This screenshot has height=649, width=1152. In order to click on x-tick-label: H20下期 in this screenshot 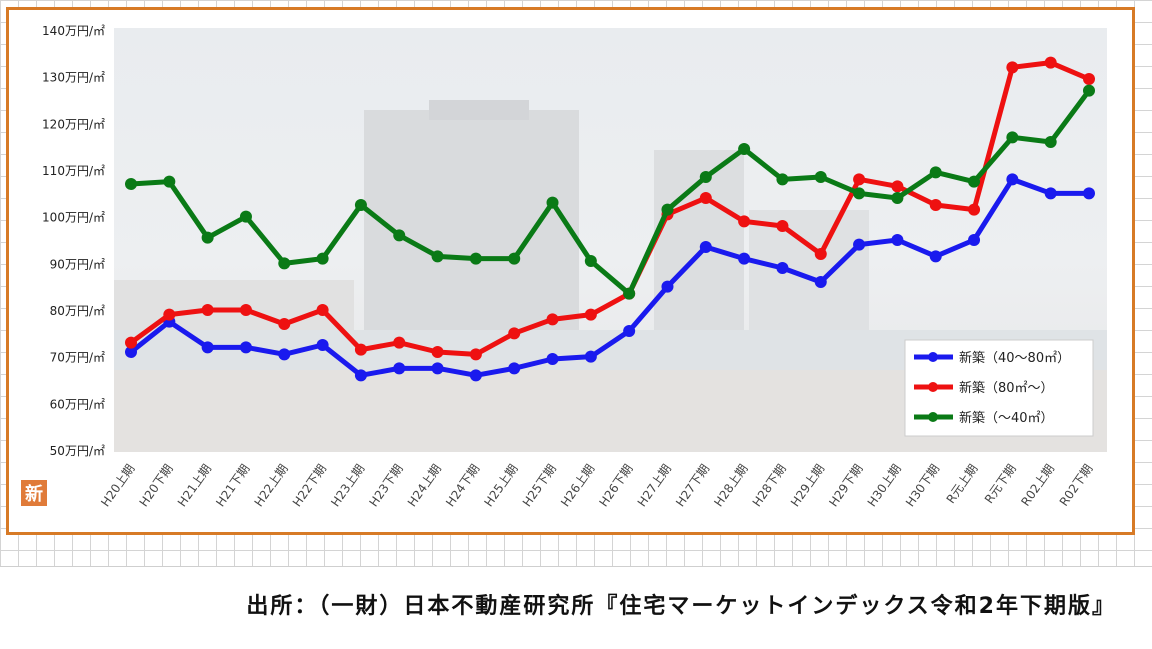, I will do `click(156, 486)`.